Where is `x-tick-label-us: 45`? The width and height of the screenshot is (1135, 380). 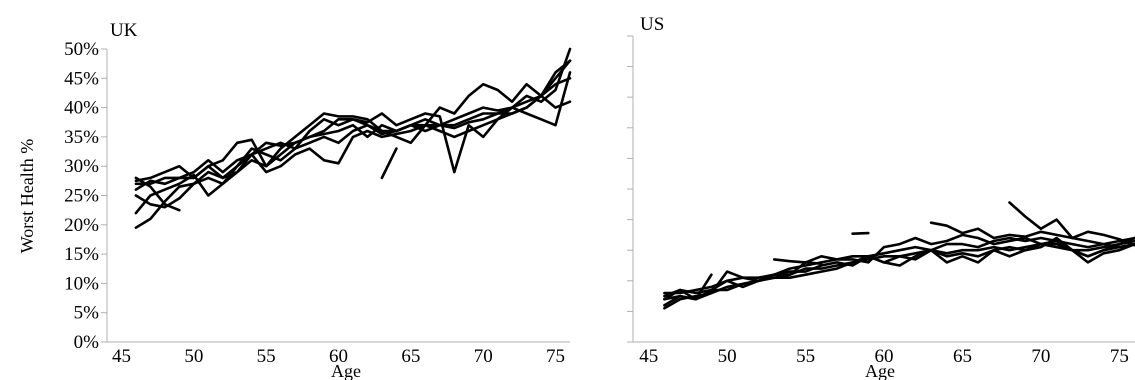
x-tick-label-us: 45 is located at coordinates (648, 356).